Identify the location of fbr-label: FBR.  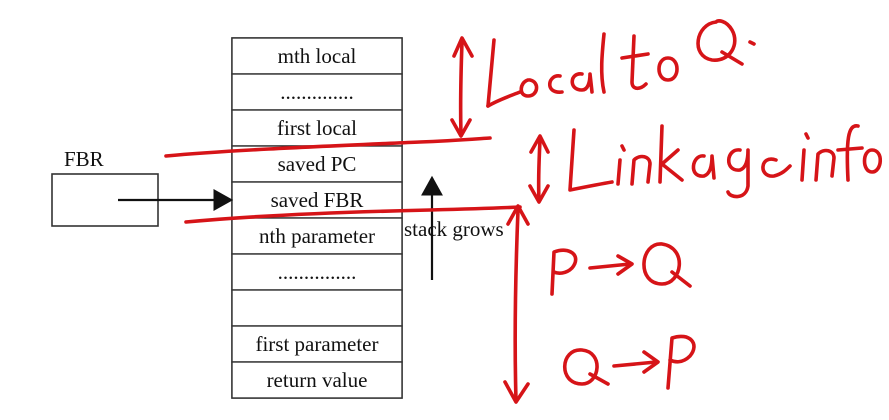
(84, 159).